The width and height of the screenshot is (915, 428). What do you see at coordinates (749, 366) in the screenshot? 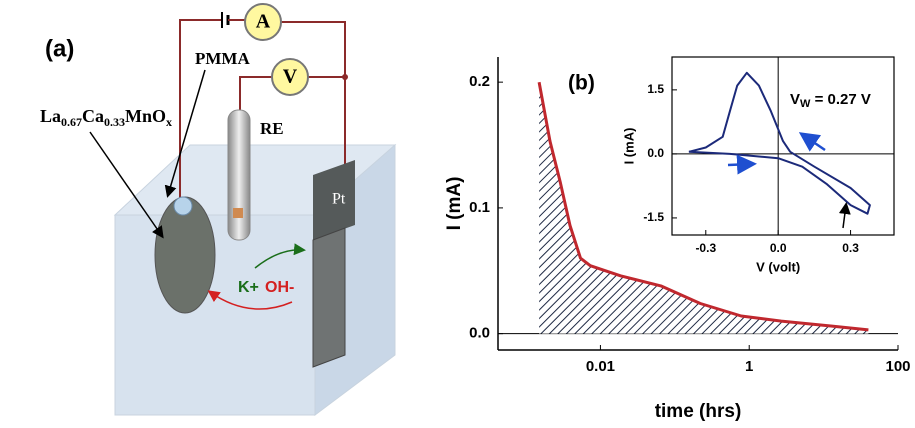
I see `x-tick-label: 1` at bounding box center [749, 366].